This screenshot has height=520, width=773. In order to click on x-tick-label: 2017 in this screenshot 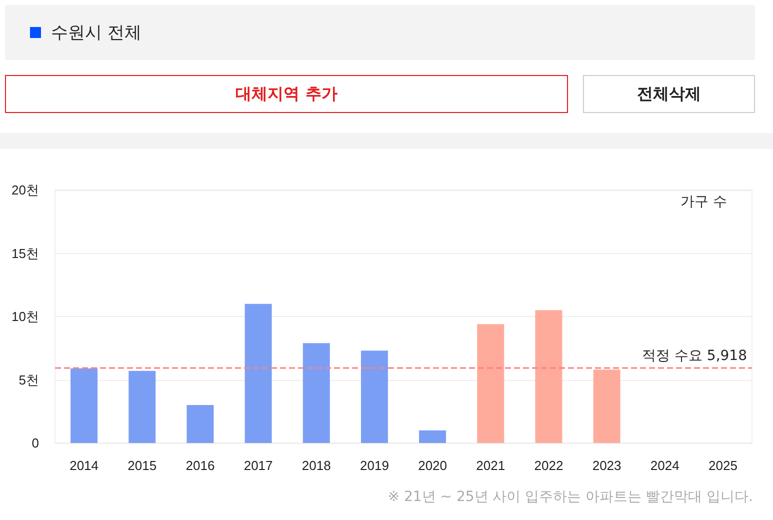, I will do `click(258, 465)`.